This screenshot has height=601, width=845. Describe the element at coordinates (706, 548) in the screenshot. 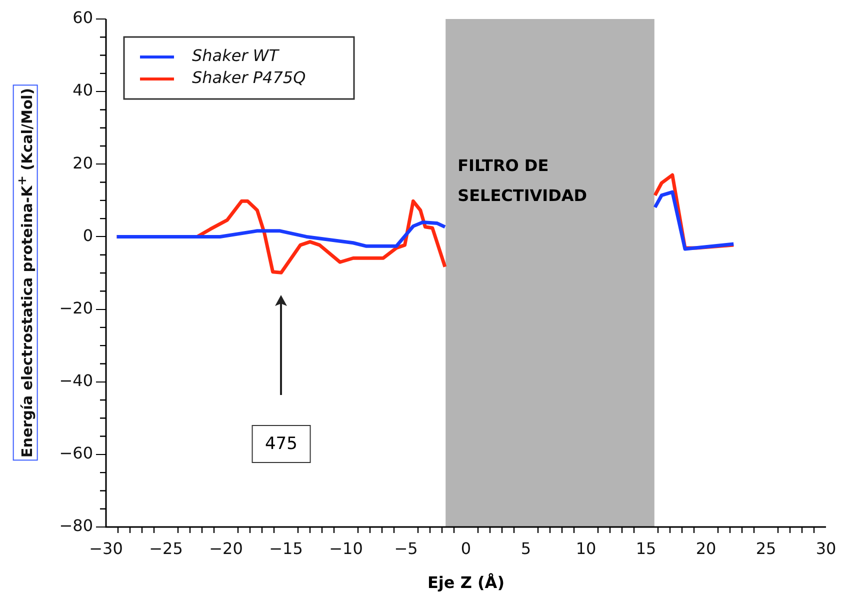

I see `x-tick-label: 20` at that location.